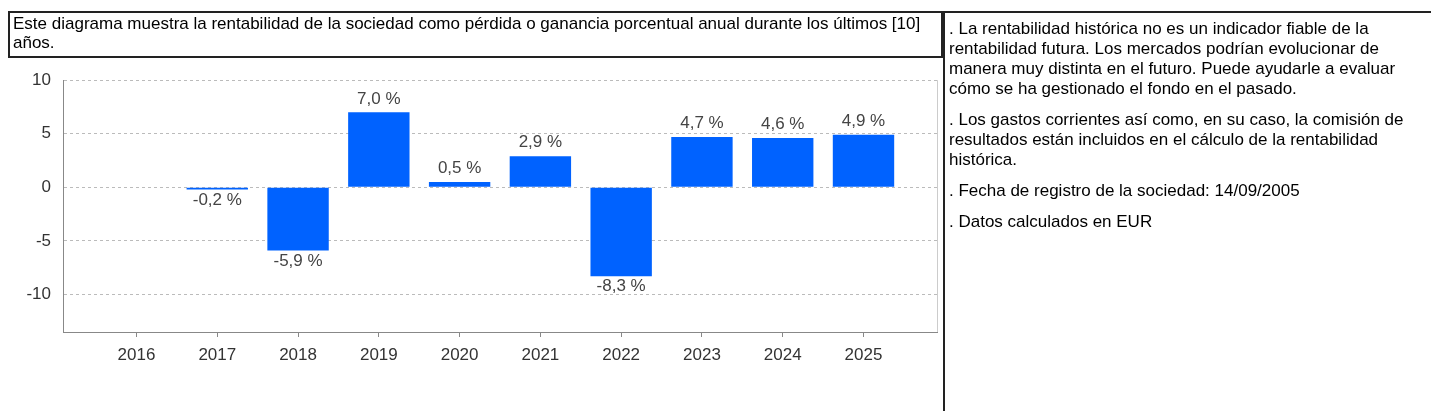 The width and height of the screenshot is (1431, 411). What do you see at coordinates (782, 354) in the screenshot?
I see `x-tick-label: 2024` at bounding box center [782, 354].